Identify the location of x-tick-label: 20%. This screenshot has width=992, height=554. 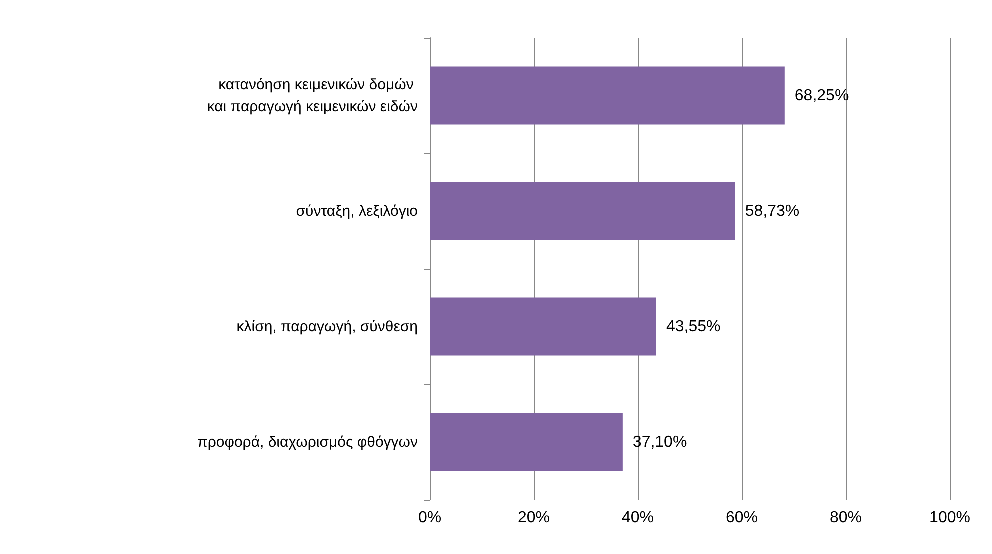
(534, 518).